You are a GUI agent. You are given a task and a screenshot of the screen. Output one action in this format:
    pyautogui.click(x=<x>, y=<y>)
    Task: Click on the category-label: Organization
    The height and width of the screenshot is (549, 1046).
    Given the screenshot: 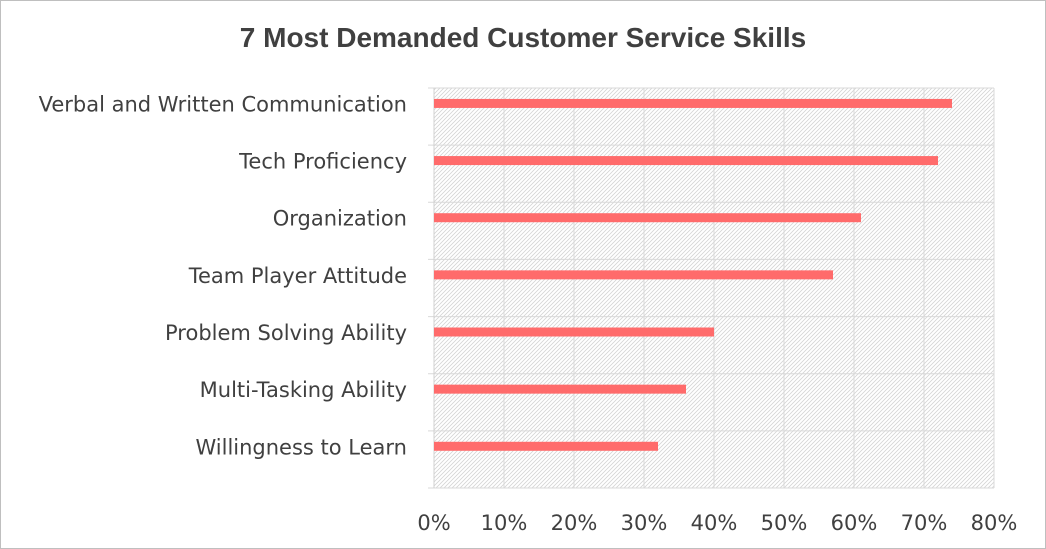 What is the action you would take?
    pyautogui.click(x=340, y=219)
    